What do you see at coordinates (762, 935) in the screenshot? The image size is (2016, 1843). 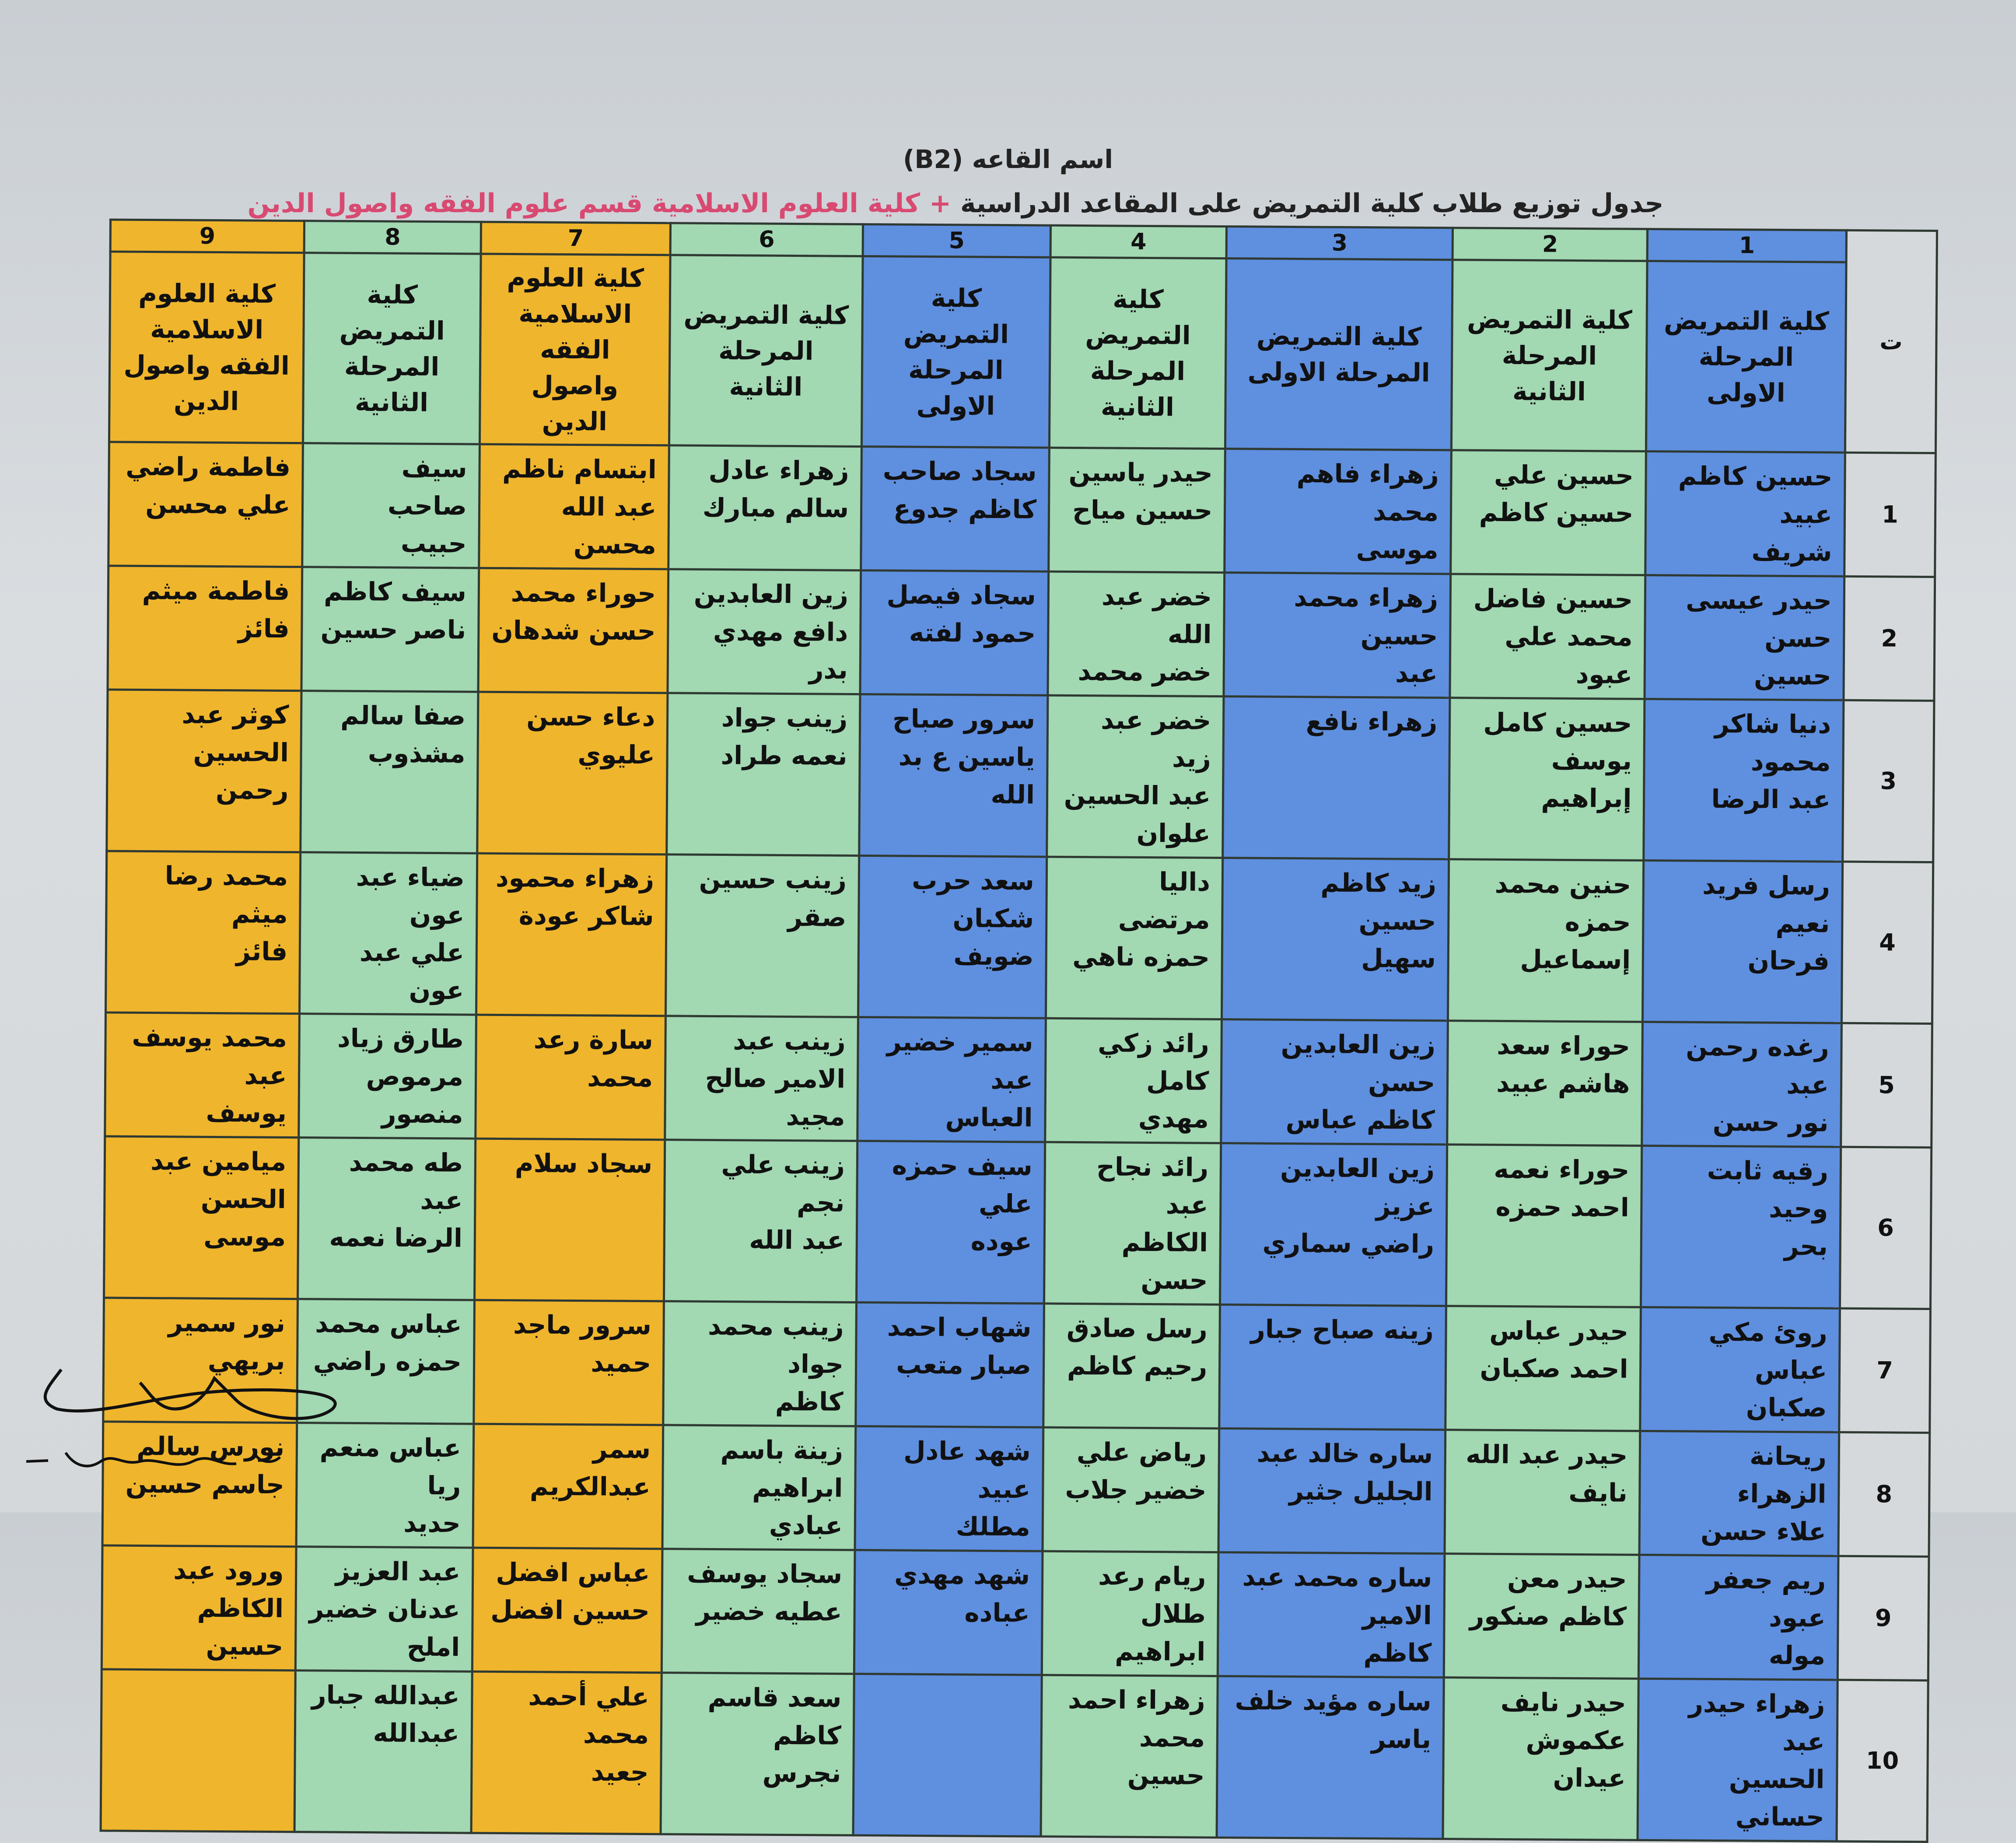 I see `student-name-cell: زينب حسين صقر` at bounding box center [762, 935].